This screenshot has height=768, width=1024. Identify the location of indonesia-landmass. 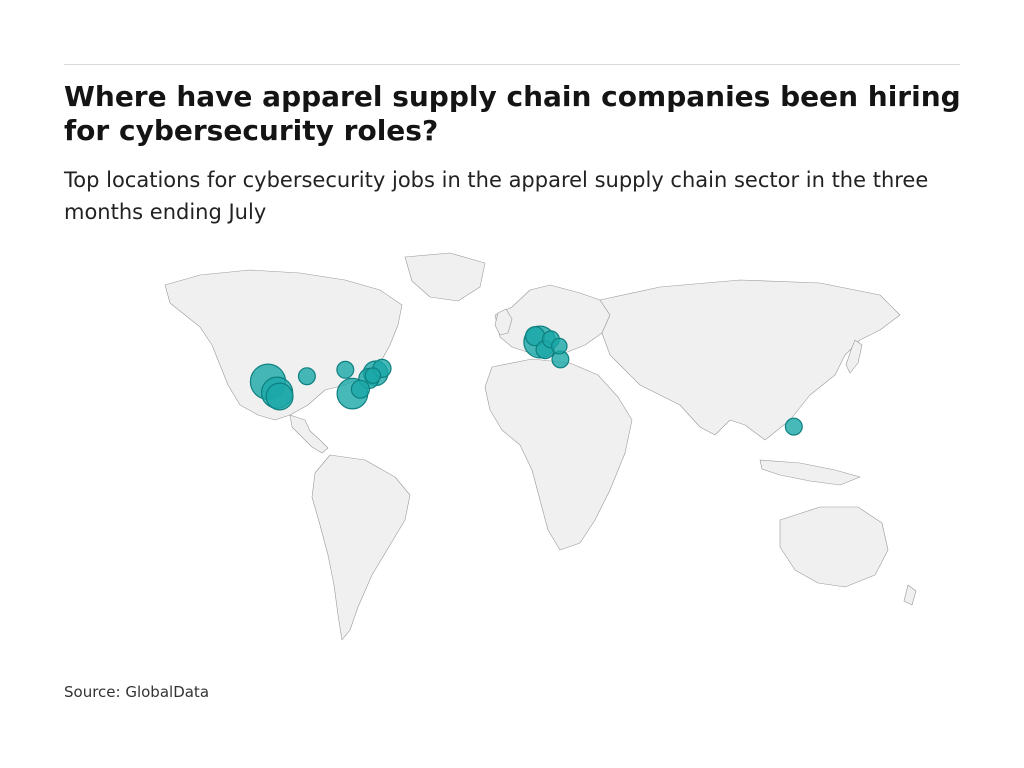
(810, 472).